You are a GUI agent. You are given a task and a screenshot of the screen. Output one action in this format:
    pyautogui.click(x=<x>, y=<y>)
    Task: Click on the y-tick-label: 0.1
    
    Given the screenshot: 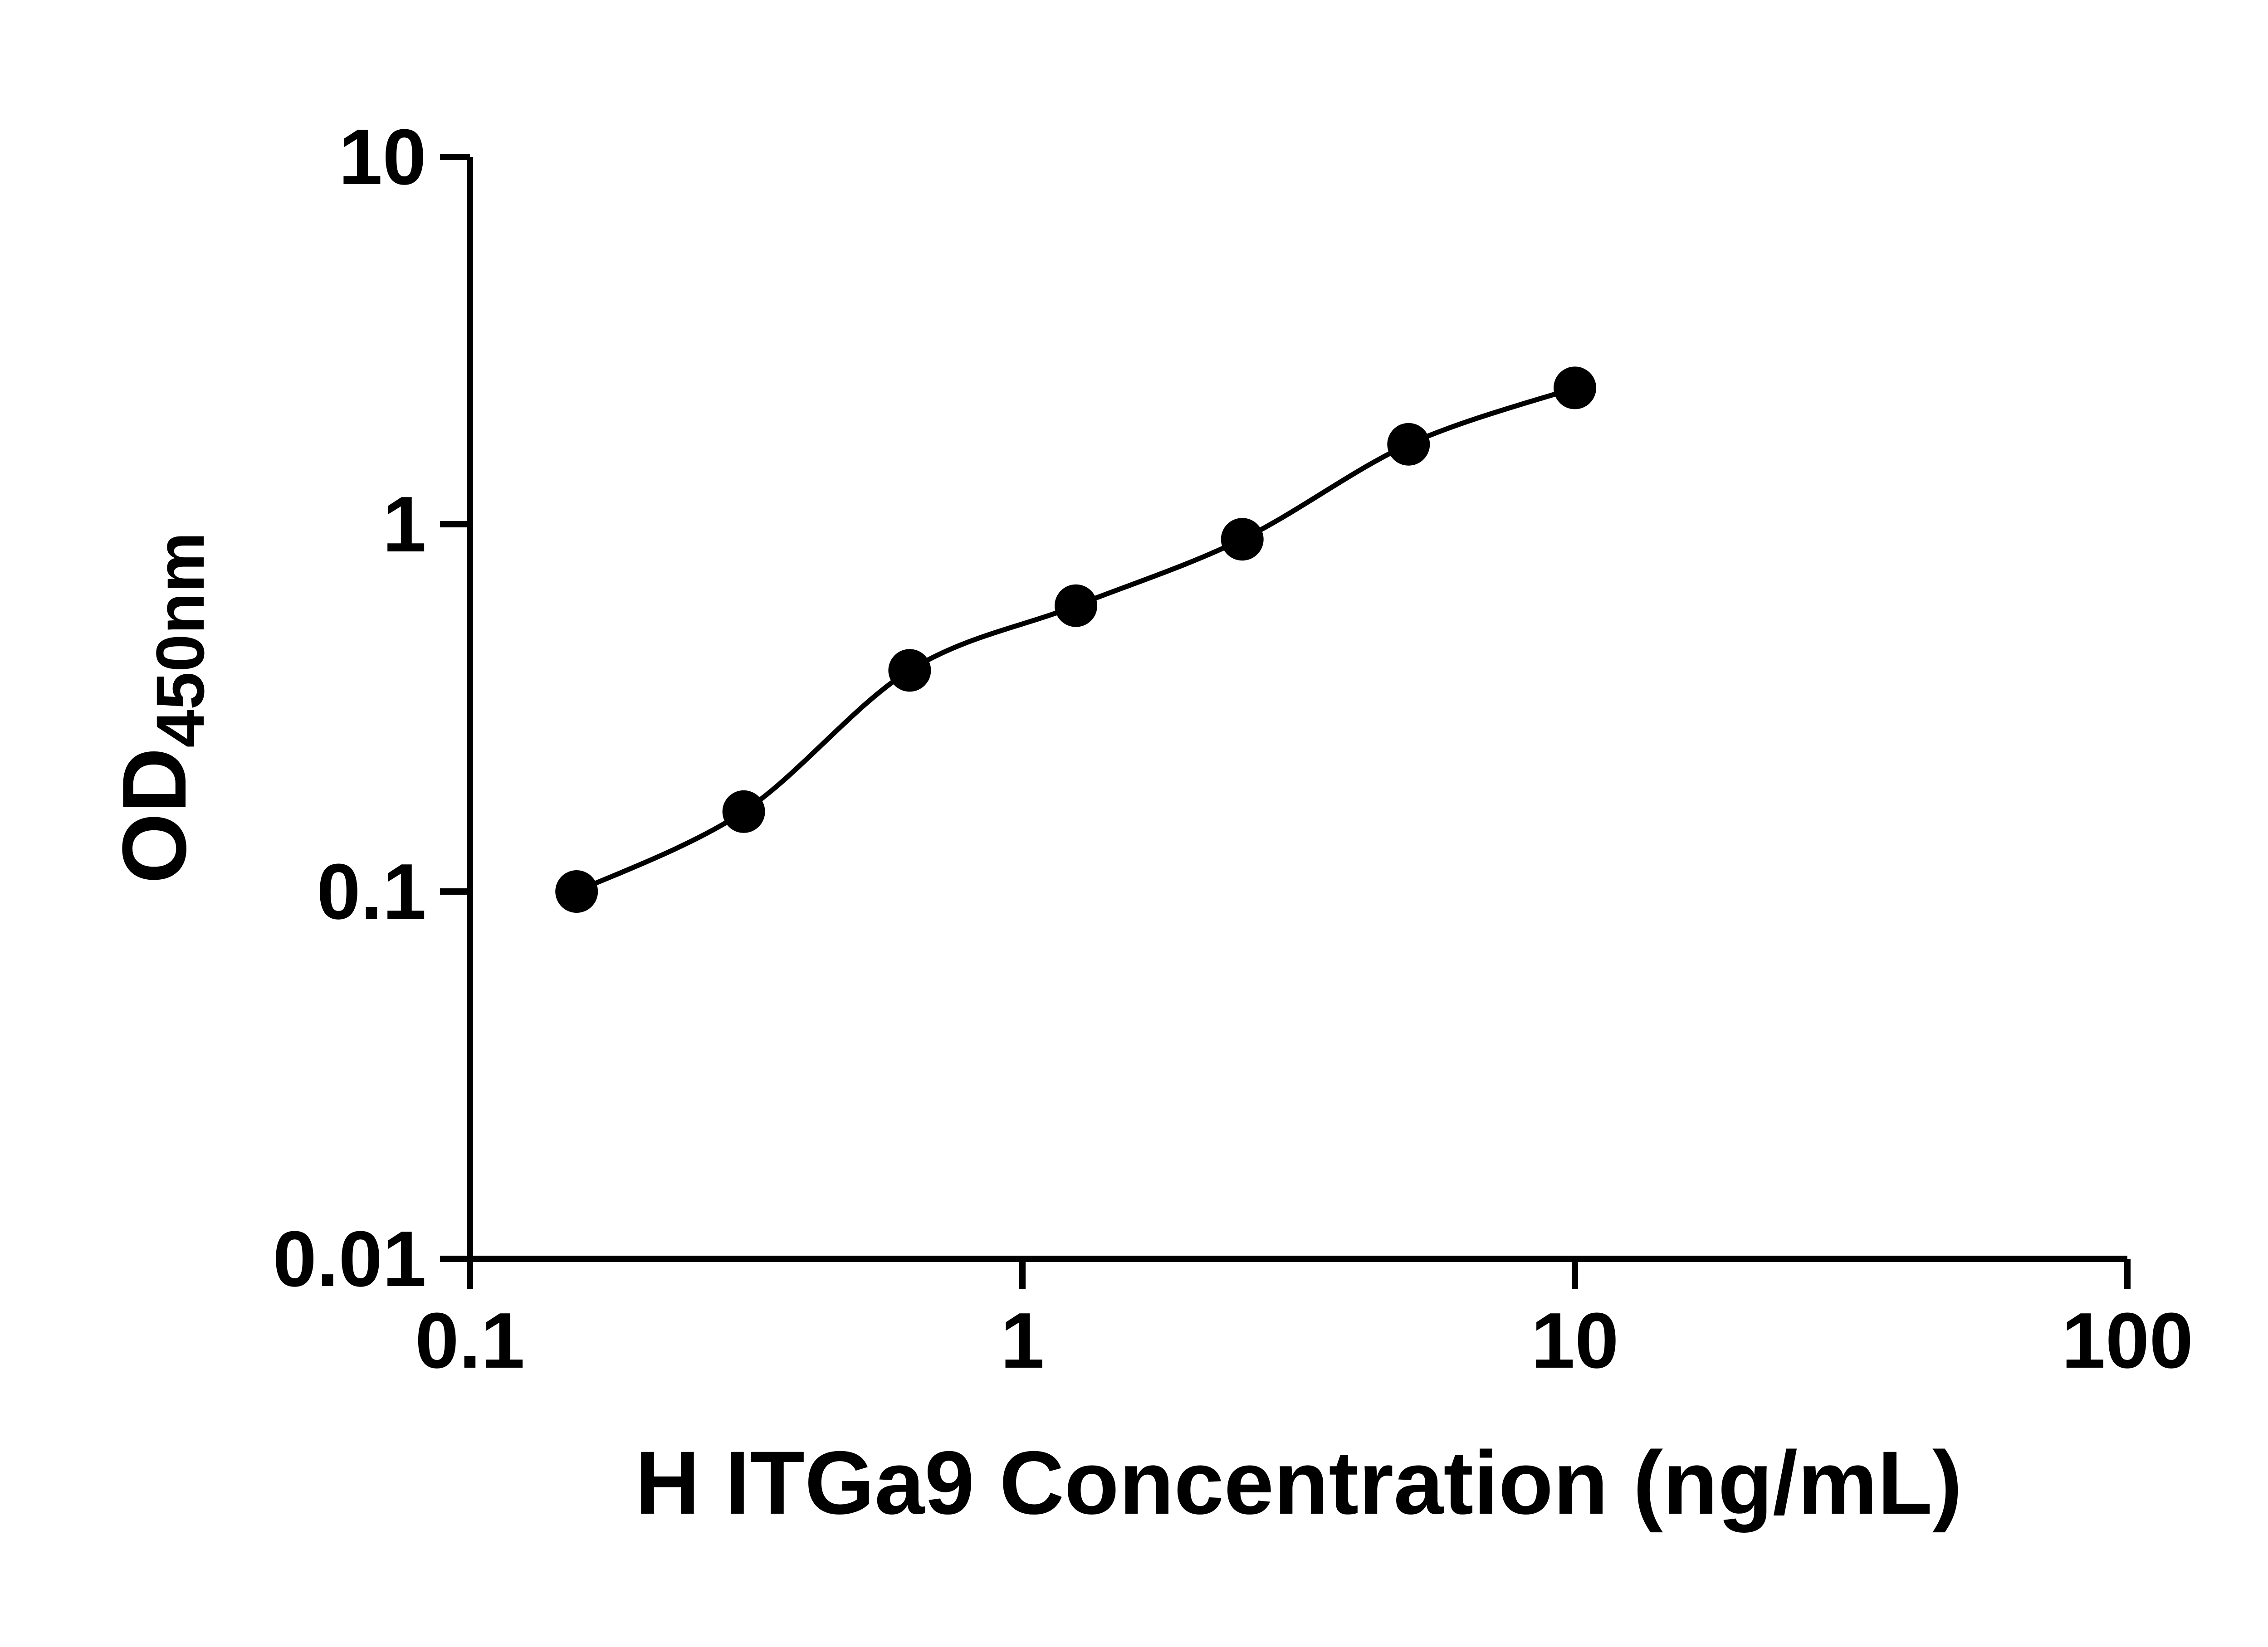 What is the action you would take?
    pyautogui.click(x=372, y=891)
    